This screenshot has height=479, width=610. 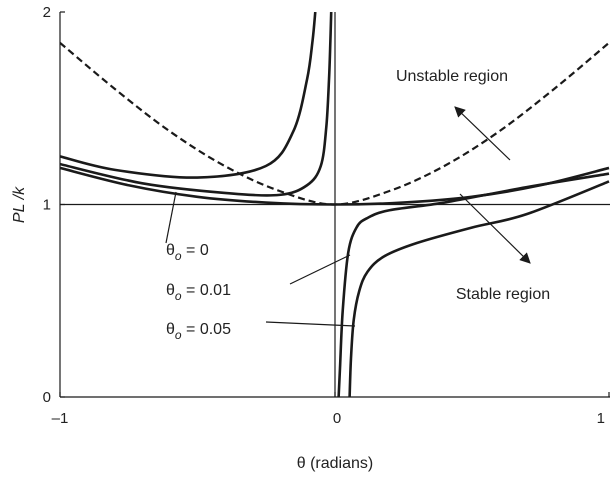 What do you see at coordinates (320, 269) in the screenshot?
I see `leader-theta001` at bounding box center [320, 269].